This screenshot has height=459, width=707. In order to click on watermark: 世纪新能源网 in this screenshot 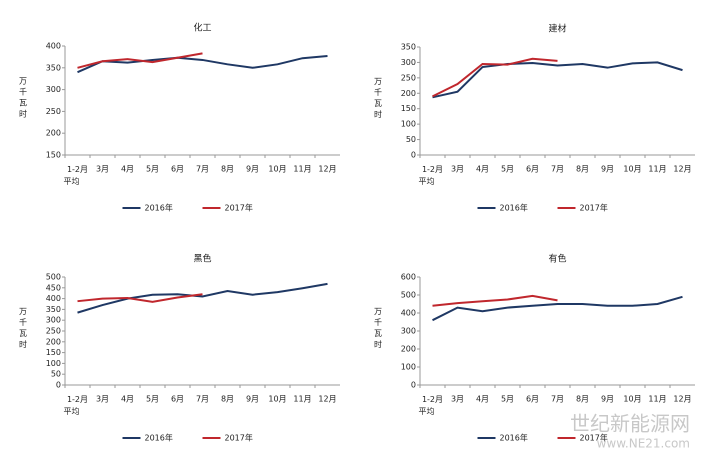, I will do `click(630, 424)`.